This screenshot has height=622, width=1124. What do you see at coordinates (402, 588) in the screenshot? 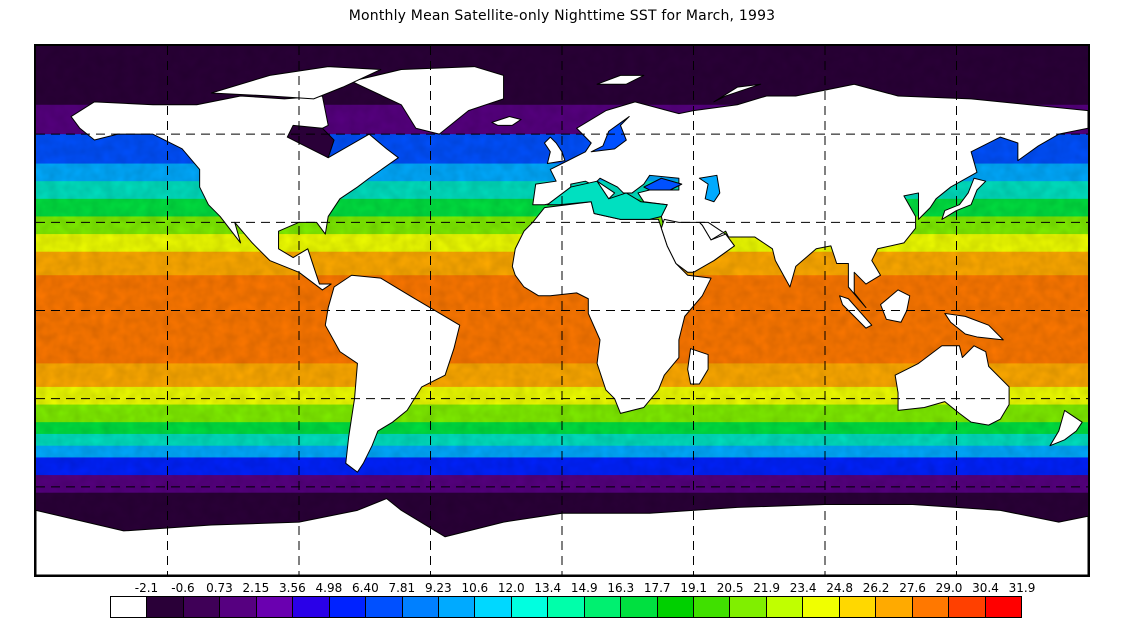
I see `scale-tick-label: 7.81` at bounding box center [402, 588].